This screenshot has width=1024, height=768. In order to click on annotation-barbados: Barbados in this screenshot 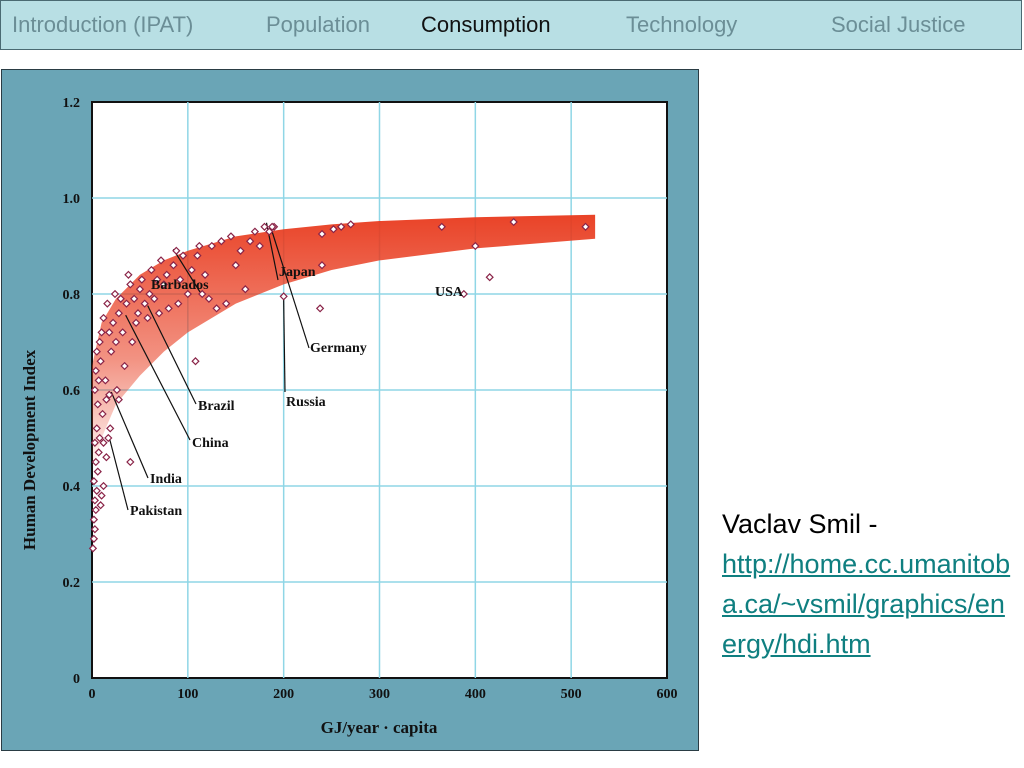, I will do `click(180, 285)`.